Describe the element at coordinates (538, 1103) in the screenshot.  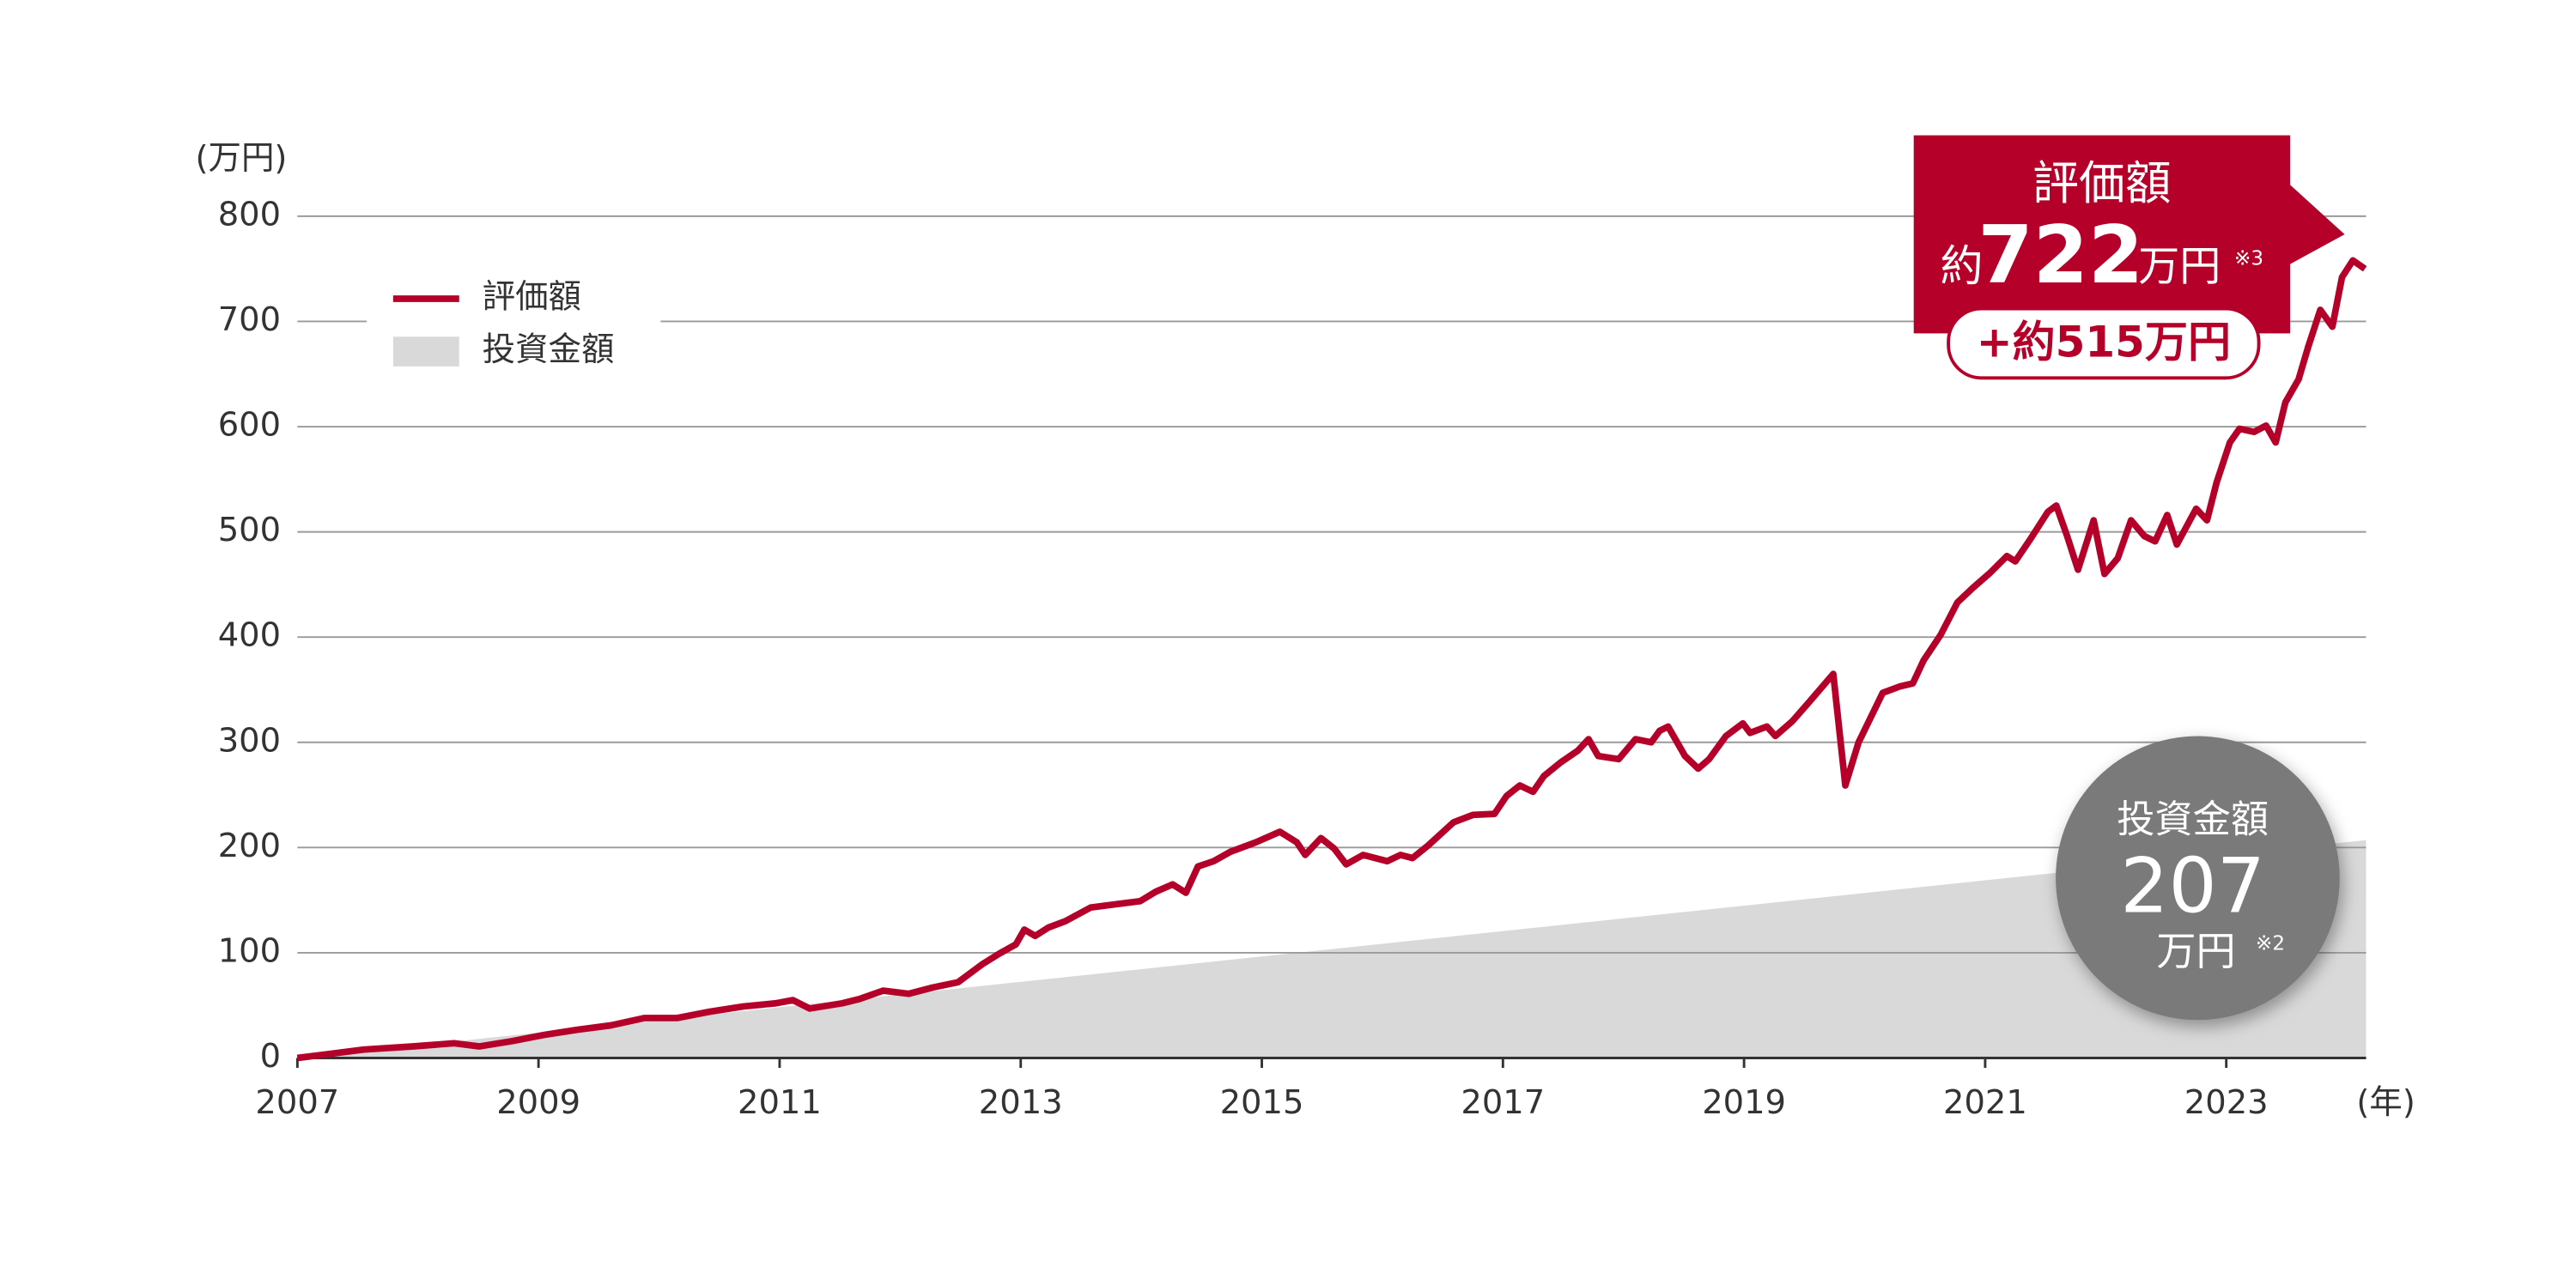
I see `x-tick-label: 2009` at that location.